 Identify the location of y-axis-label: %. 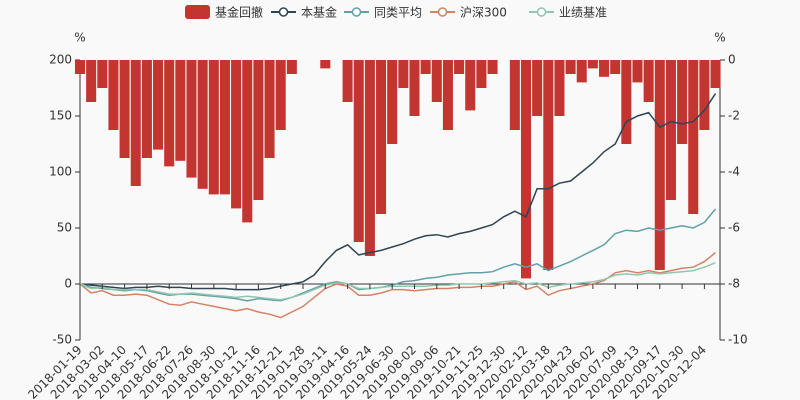
(79, 38).